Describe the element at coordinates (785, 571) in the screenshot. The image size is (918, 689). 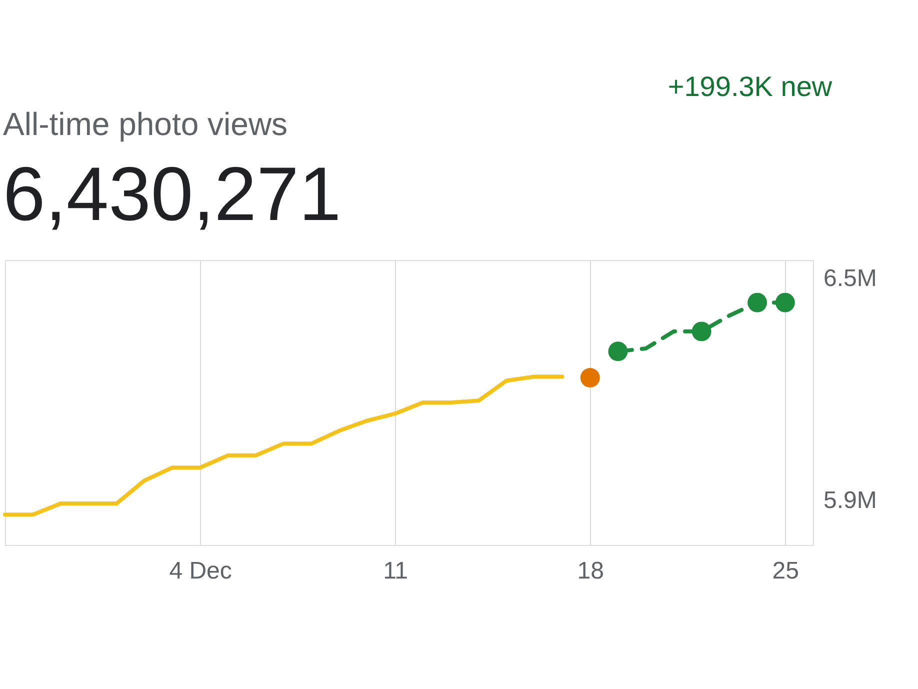
I see `x-tick-label: 25` at that location.